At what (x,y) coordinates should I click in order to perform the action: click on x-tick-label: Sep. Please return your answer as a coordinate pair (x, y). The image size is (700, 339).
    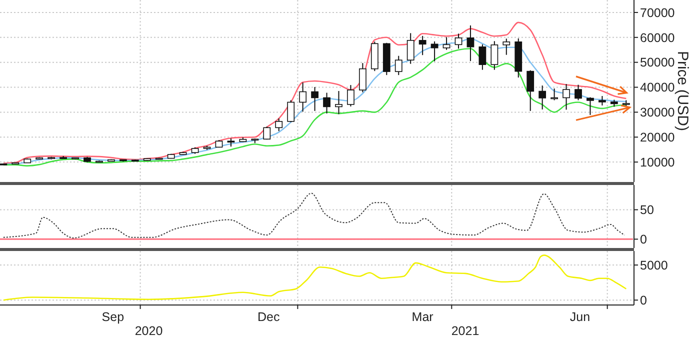
    Looking at the image, I should click on (113, 317).